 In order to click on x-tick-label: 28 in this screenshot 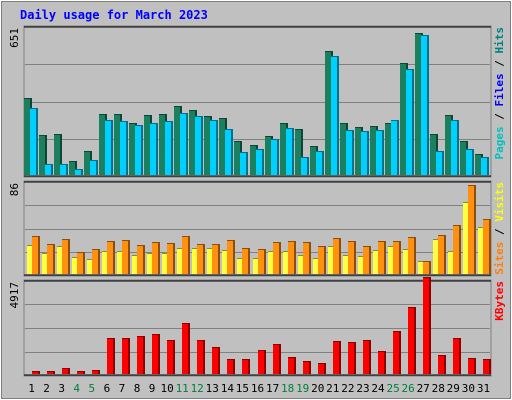, I will do `click(438, 388)`.